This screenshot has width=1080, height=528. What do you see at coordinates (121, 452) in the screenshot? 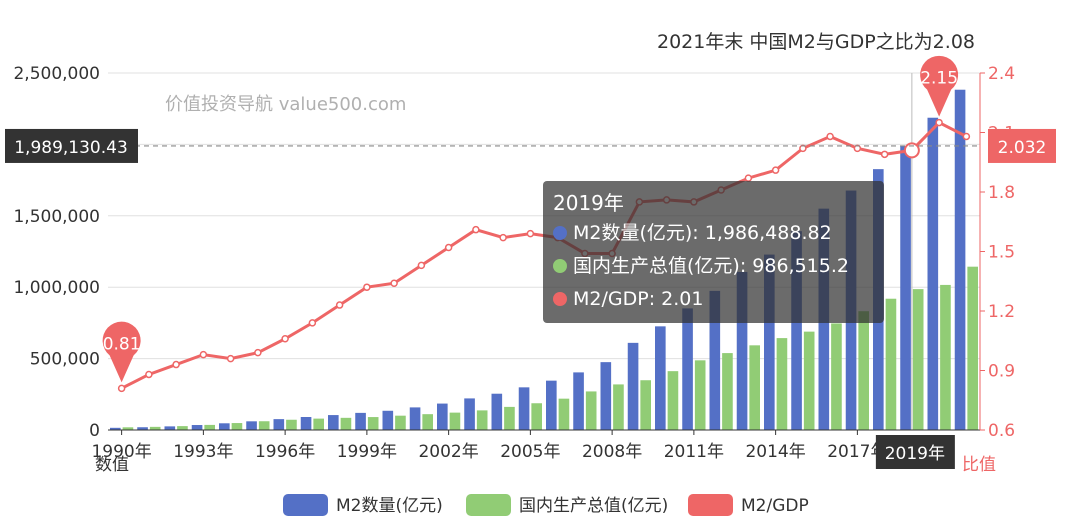
I see `x-tick-label: 1990年` at bounding box center [121, 452].